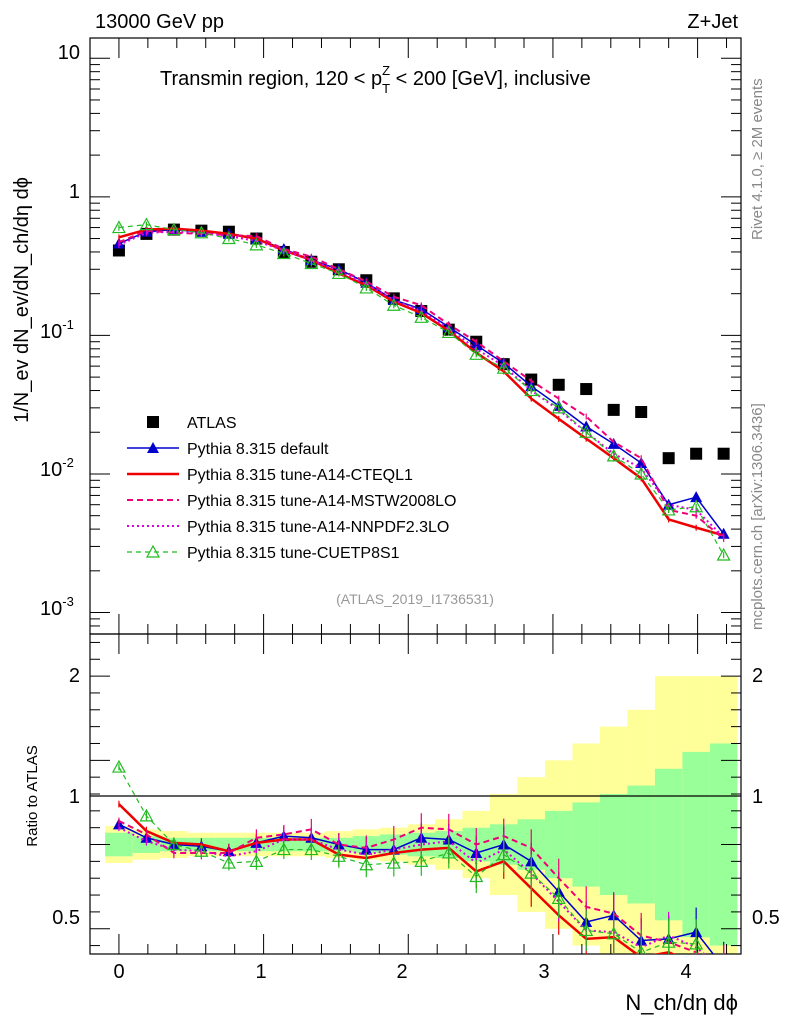 The image size is (786, 1024). I want to click on default-data-point, so click(724, 966).